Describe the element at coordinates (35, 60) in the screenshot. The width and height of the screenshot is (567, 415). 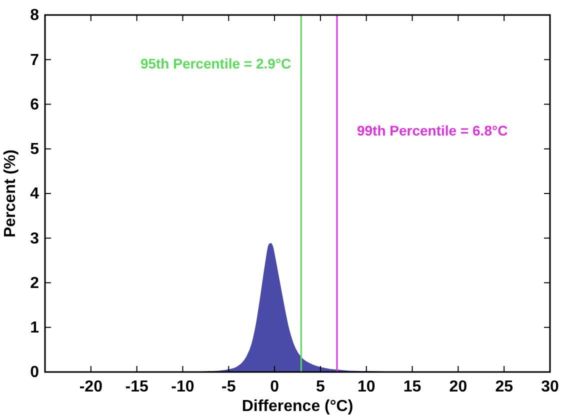
I see `y-tick-label: 7` at that location.